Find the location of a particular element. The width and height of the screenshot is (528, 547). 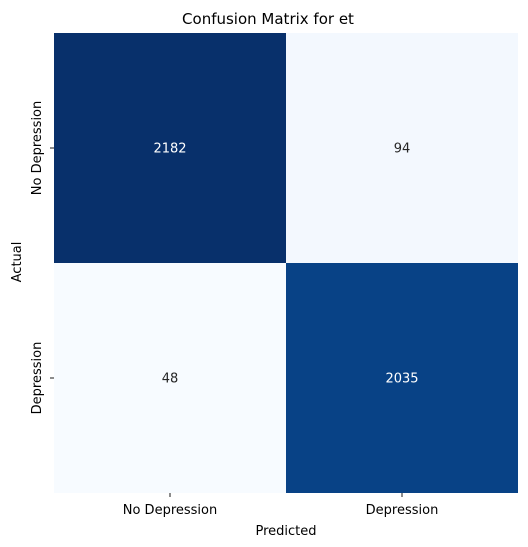

cell-value-label: 2035 is located at coordinates (401, 379).